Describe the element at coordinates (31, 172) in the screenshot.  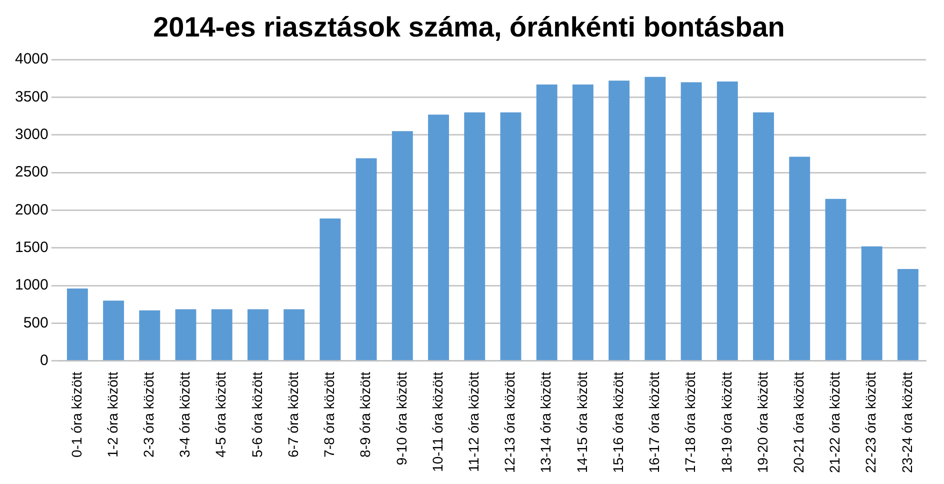
I see `y-tick-label: 2500` at that location.